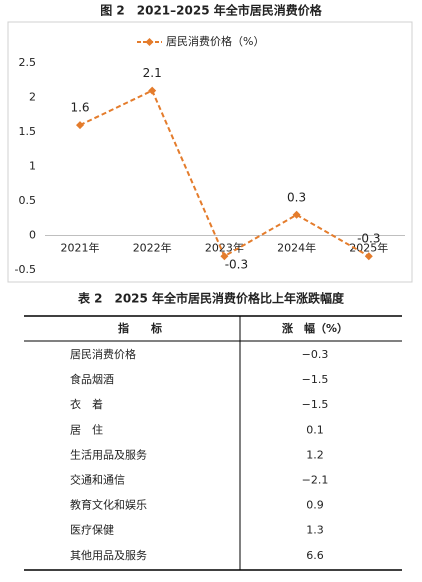 The width and height of the screenshot is (422, 582). Describe the element at coordinates (25, 269) in the screenshot. I see `y-tick-label: -0.5` at that location.